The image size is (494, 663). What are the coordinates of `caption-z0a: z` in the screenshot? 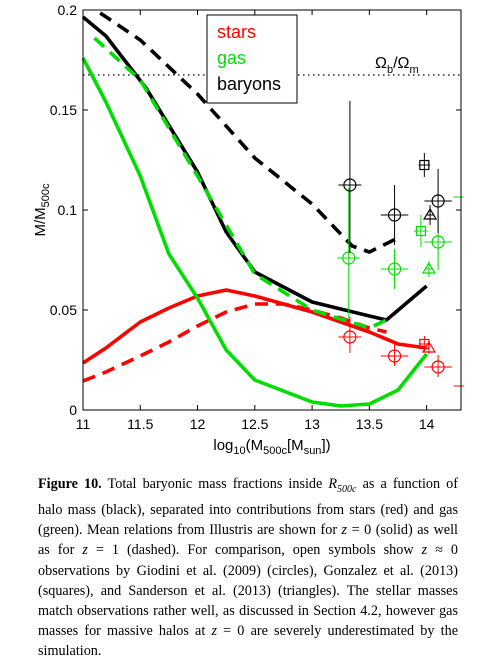 It's located at (344, 530).